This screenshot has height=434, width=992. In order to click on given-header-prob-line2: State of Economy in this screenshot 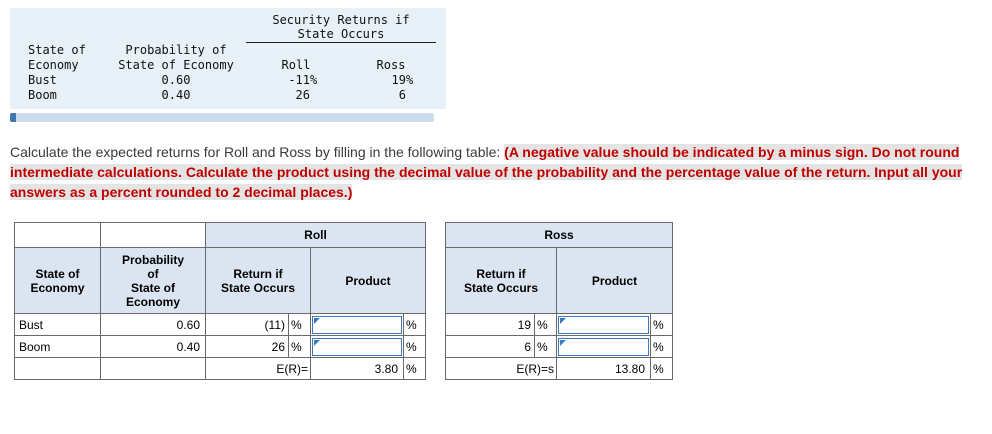, I will do `click(176, 64)`.